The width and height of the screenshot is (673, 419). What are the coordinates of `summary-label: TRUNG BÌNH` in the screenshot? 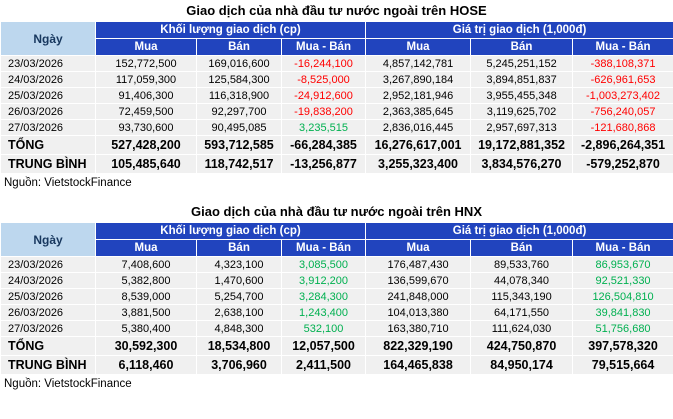 It's located at (48, 365).